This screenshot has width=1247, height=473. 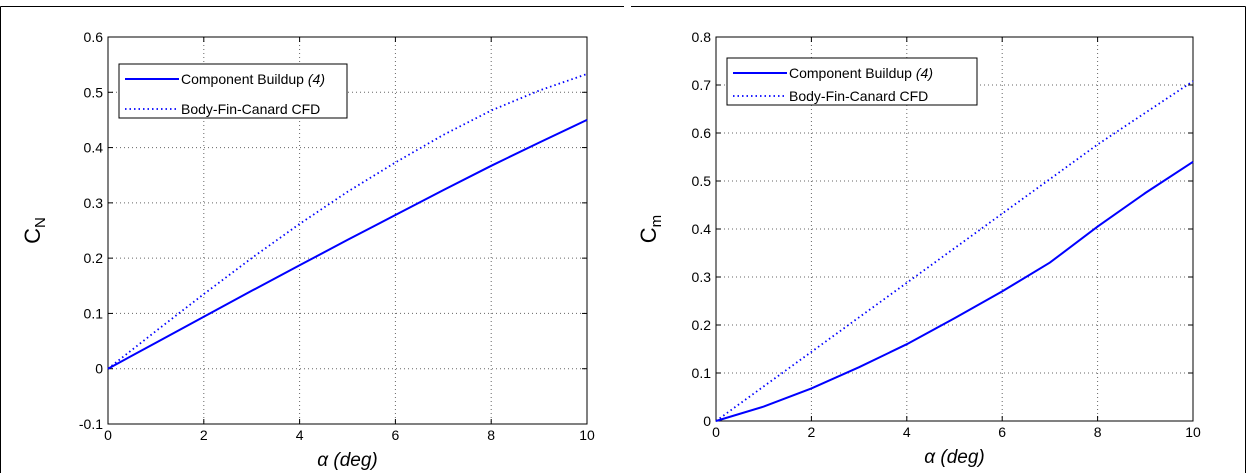 What do you see at coordinates (702, 37) in the screenshot?
I see `y-tick-label: 0.8` at bounding box center [702, 37].